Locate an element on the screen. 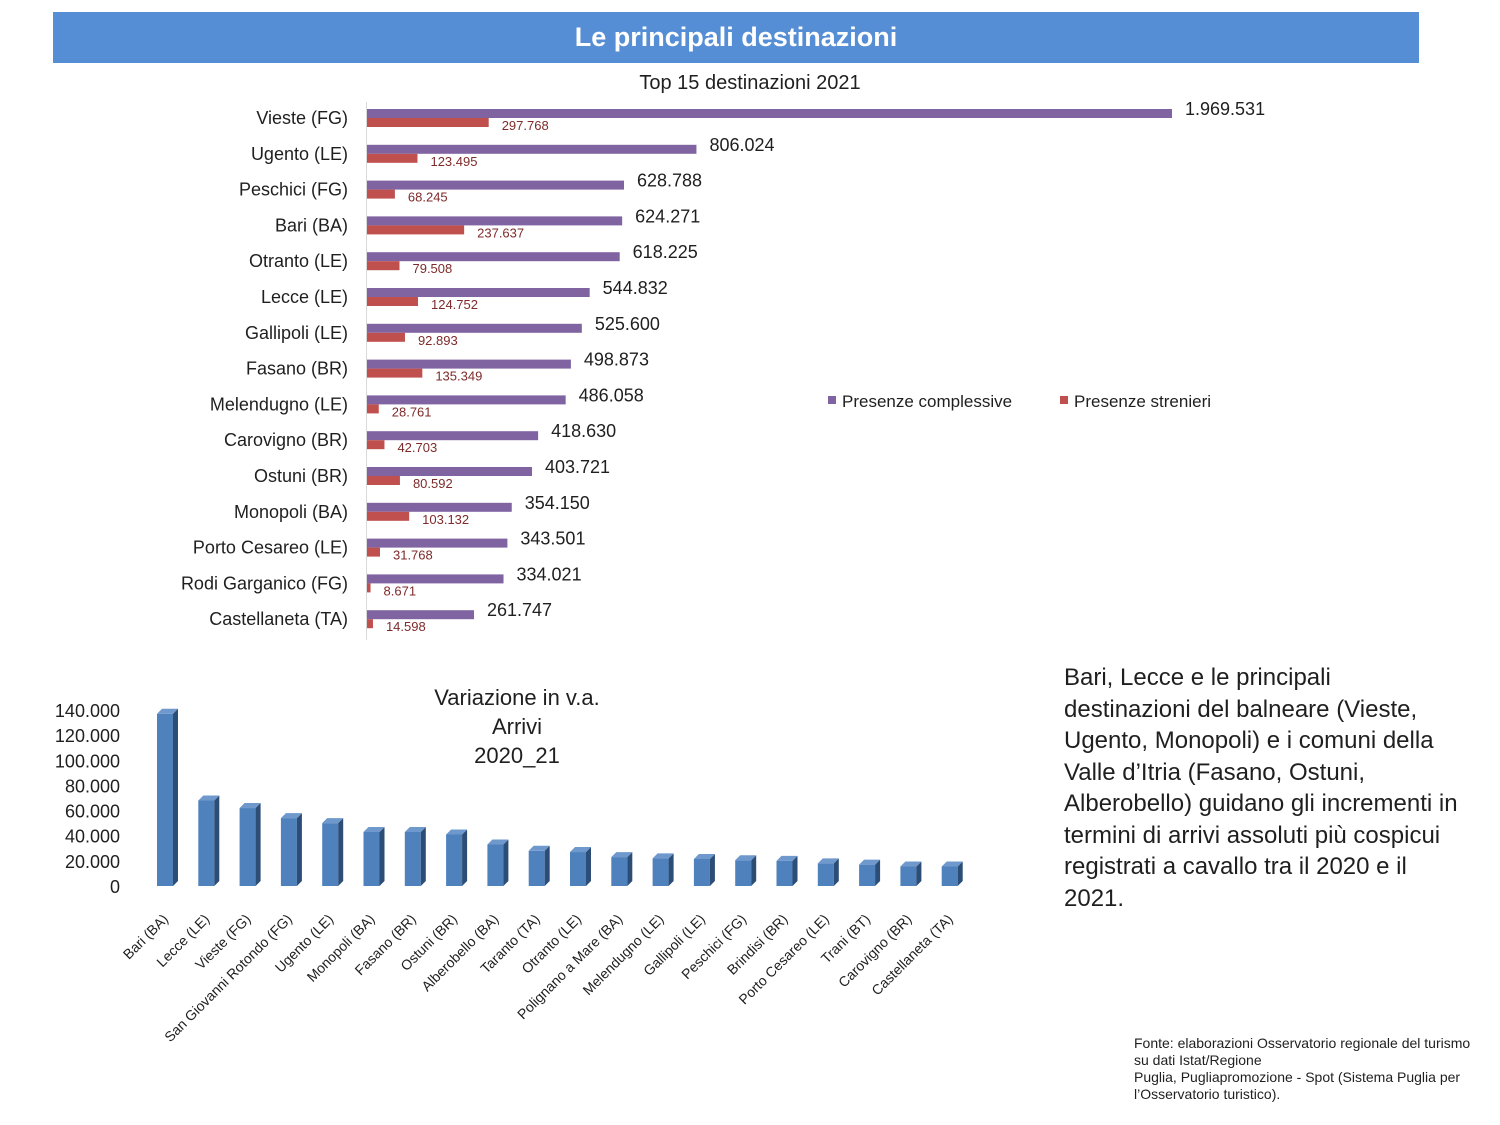  value-label-complessive-monopoli-ba: 354.150 is located at coordinates (557, 503).